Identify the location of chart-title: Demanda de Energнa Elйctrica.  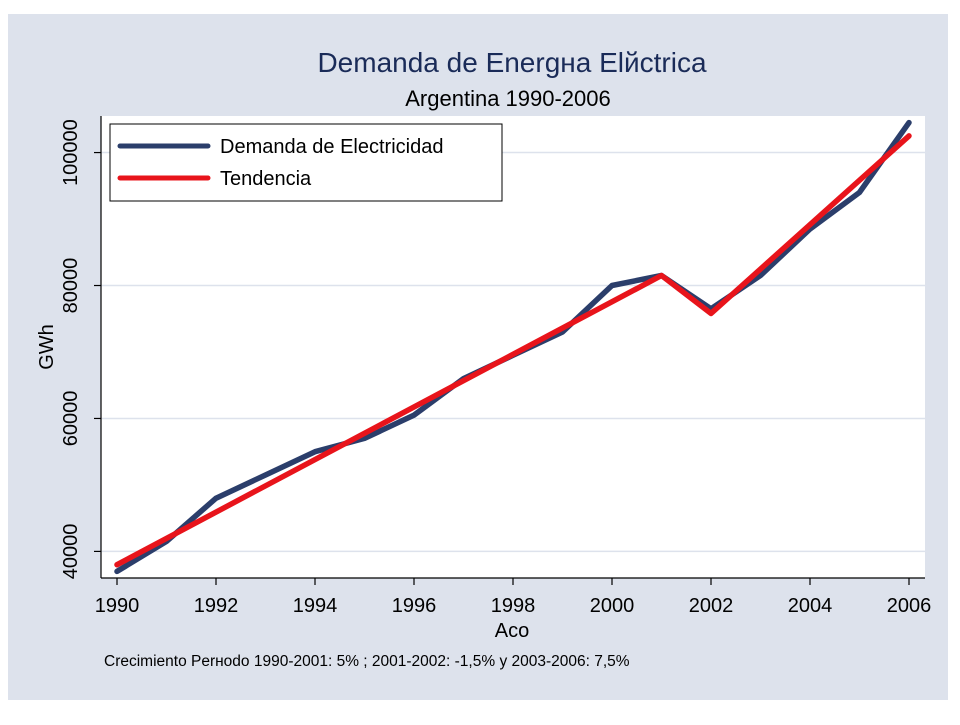
(512, 62).